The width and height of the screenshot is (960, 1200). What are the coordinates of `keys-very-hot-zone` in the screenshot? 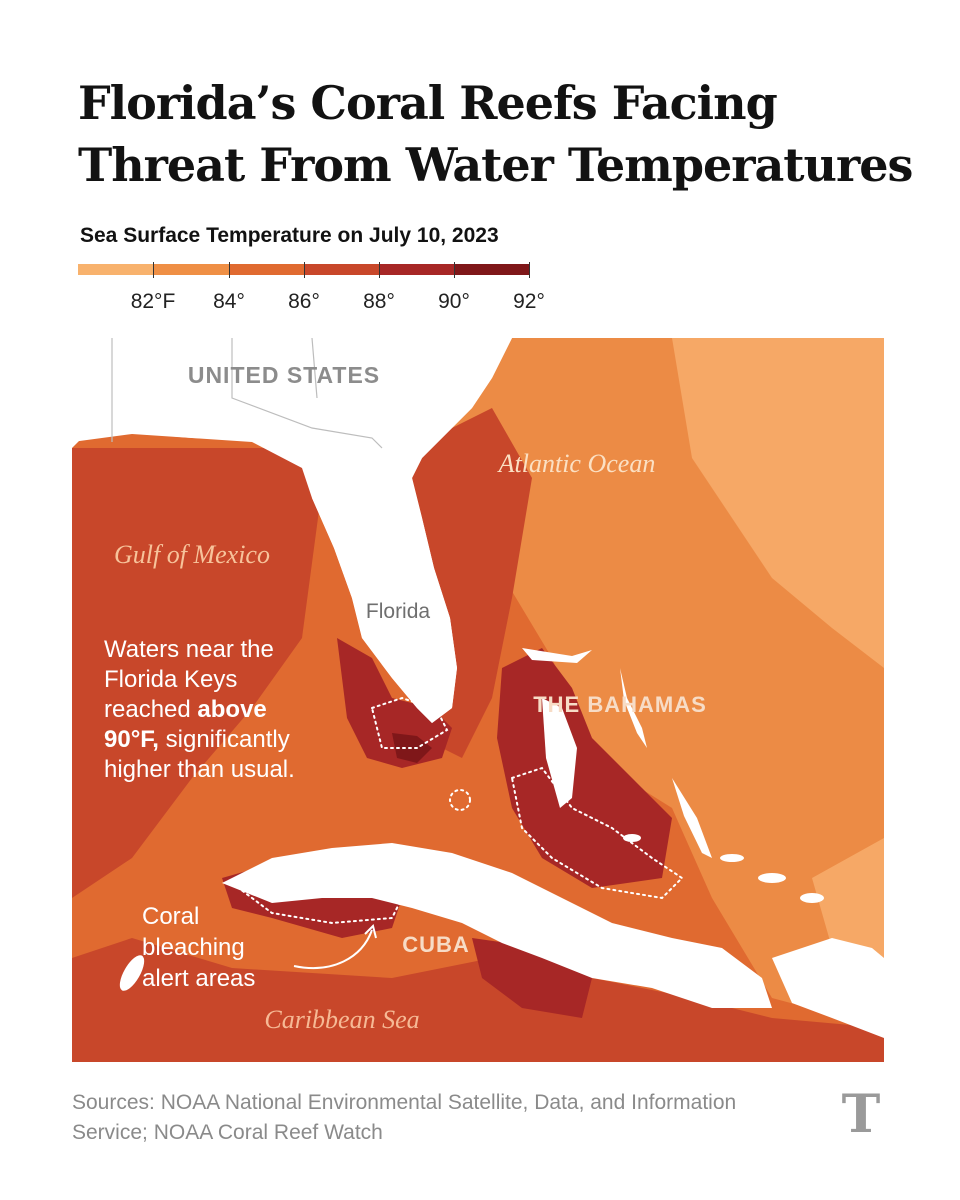 It's located at (394, 703).